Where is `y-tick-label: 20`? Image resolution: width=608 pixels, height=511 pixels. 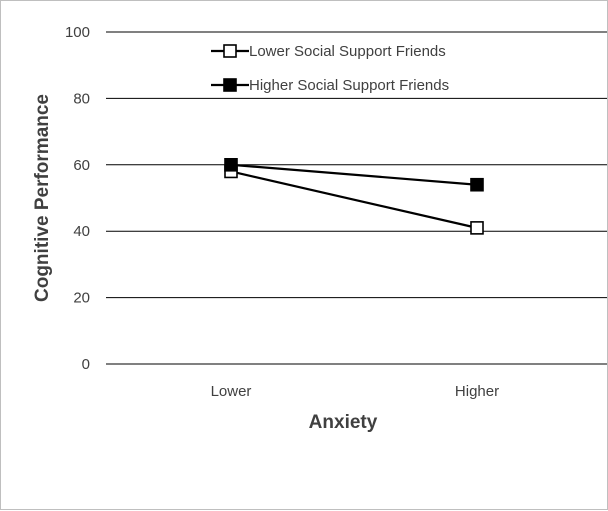
y-tick-label: 20 is located at coordinates (81, 298).